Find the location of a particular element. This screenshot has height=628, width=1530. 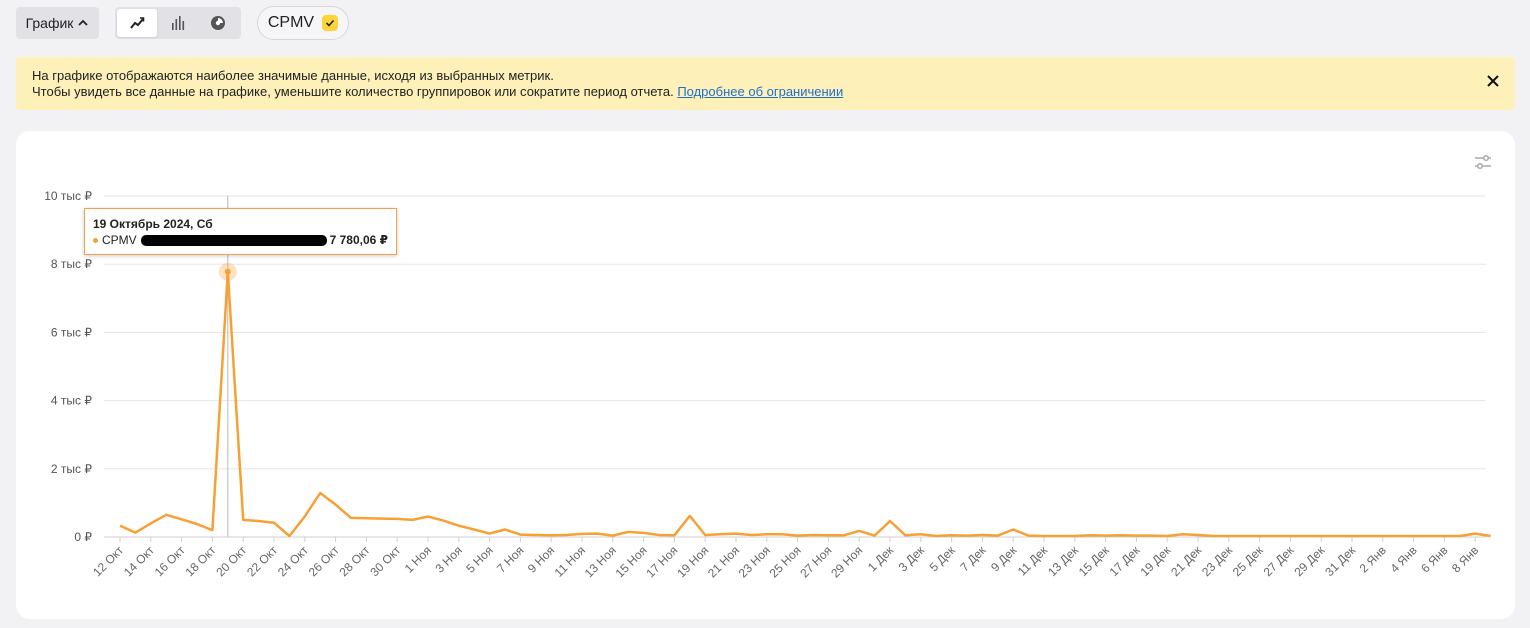

pie-chart-icon is located at coordinates (218, 23).